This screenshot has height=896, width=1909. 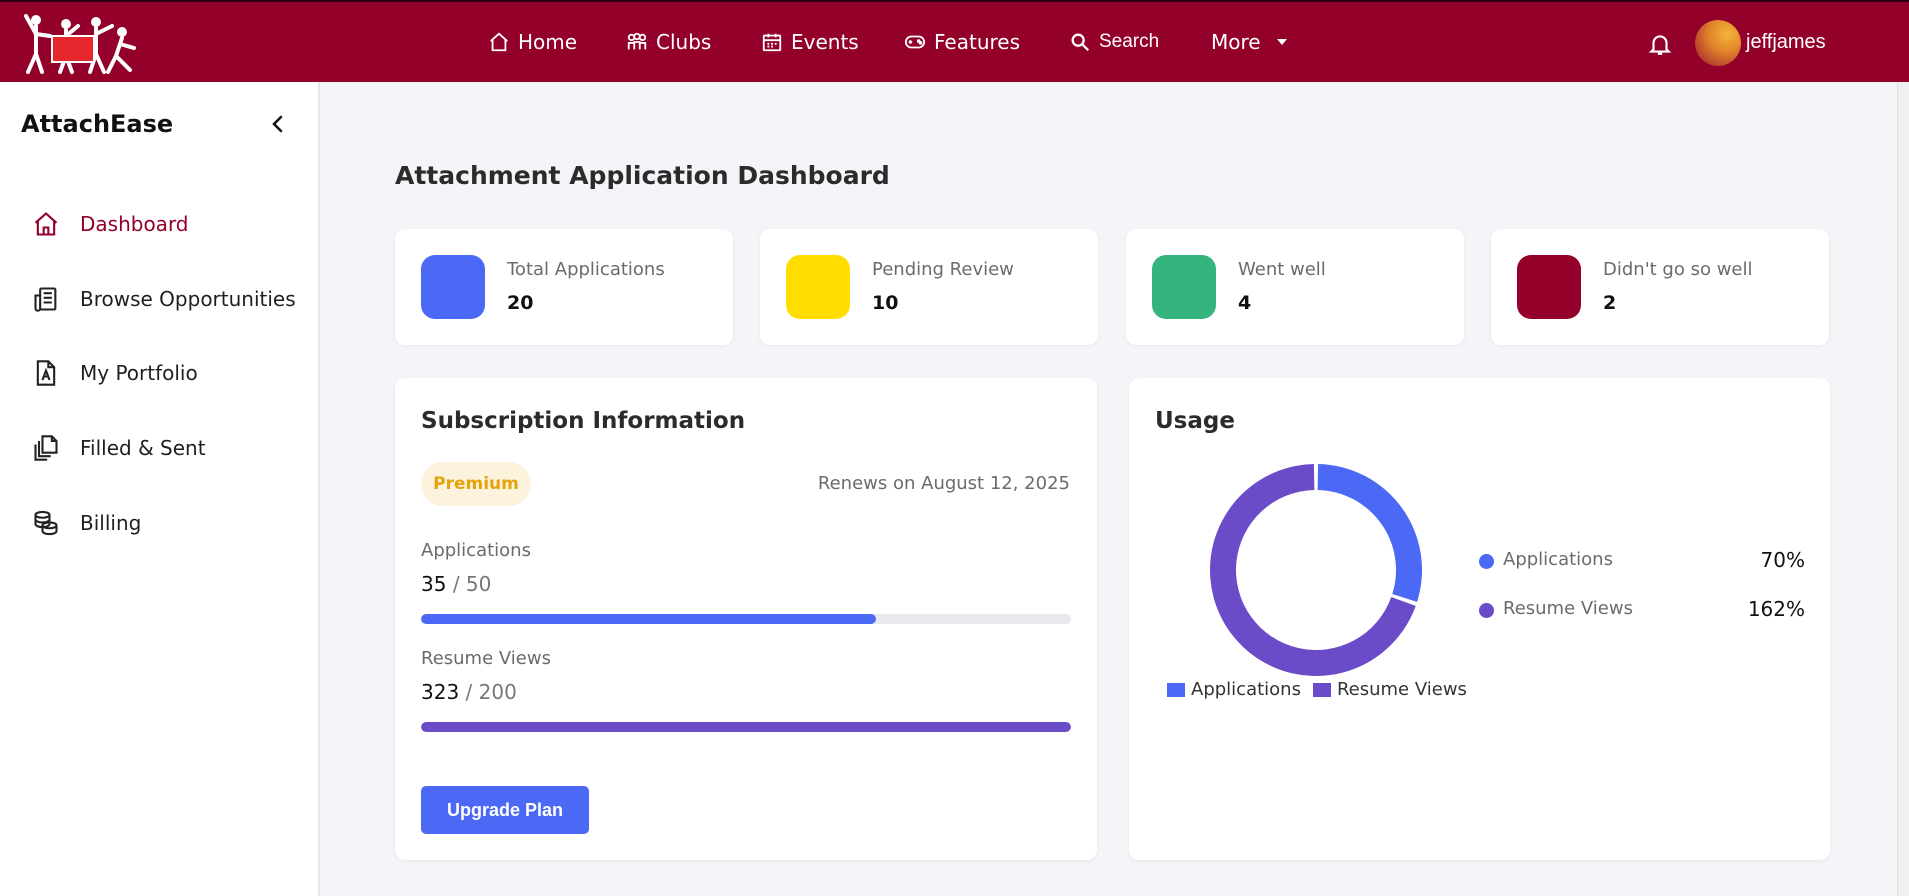 I want to click on stat-card-didnt-go-well: Didn't go so well 2, so click(x=1660, y=287).